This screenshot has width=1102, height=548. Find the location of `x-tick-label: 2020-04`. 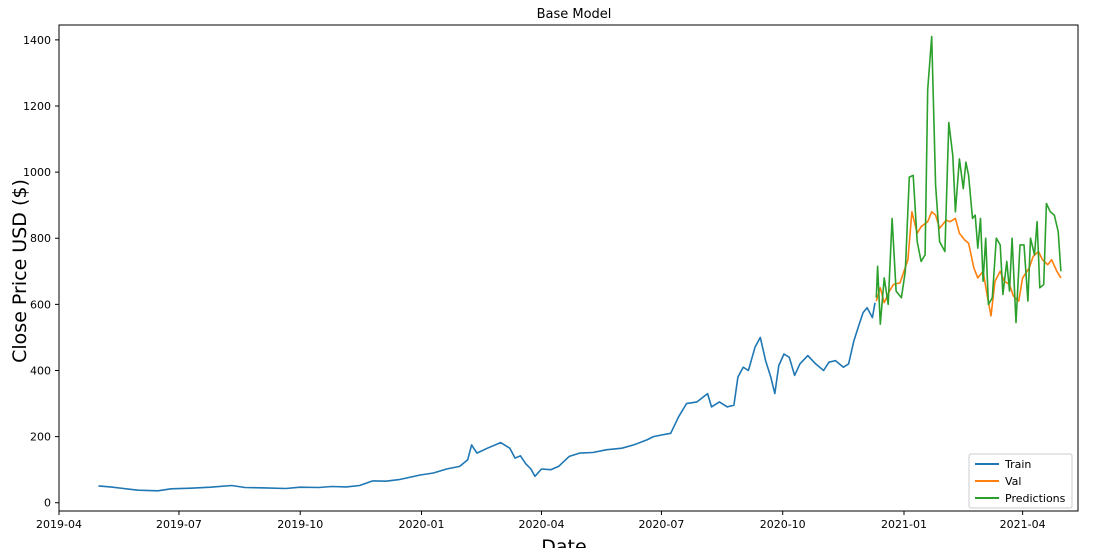

x-tick-label: 2020-04 is located at coordinates (541, 524).